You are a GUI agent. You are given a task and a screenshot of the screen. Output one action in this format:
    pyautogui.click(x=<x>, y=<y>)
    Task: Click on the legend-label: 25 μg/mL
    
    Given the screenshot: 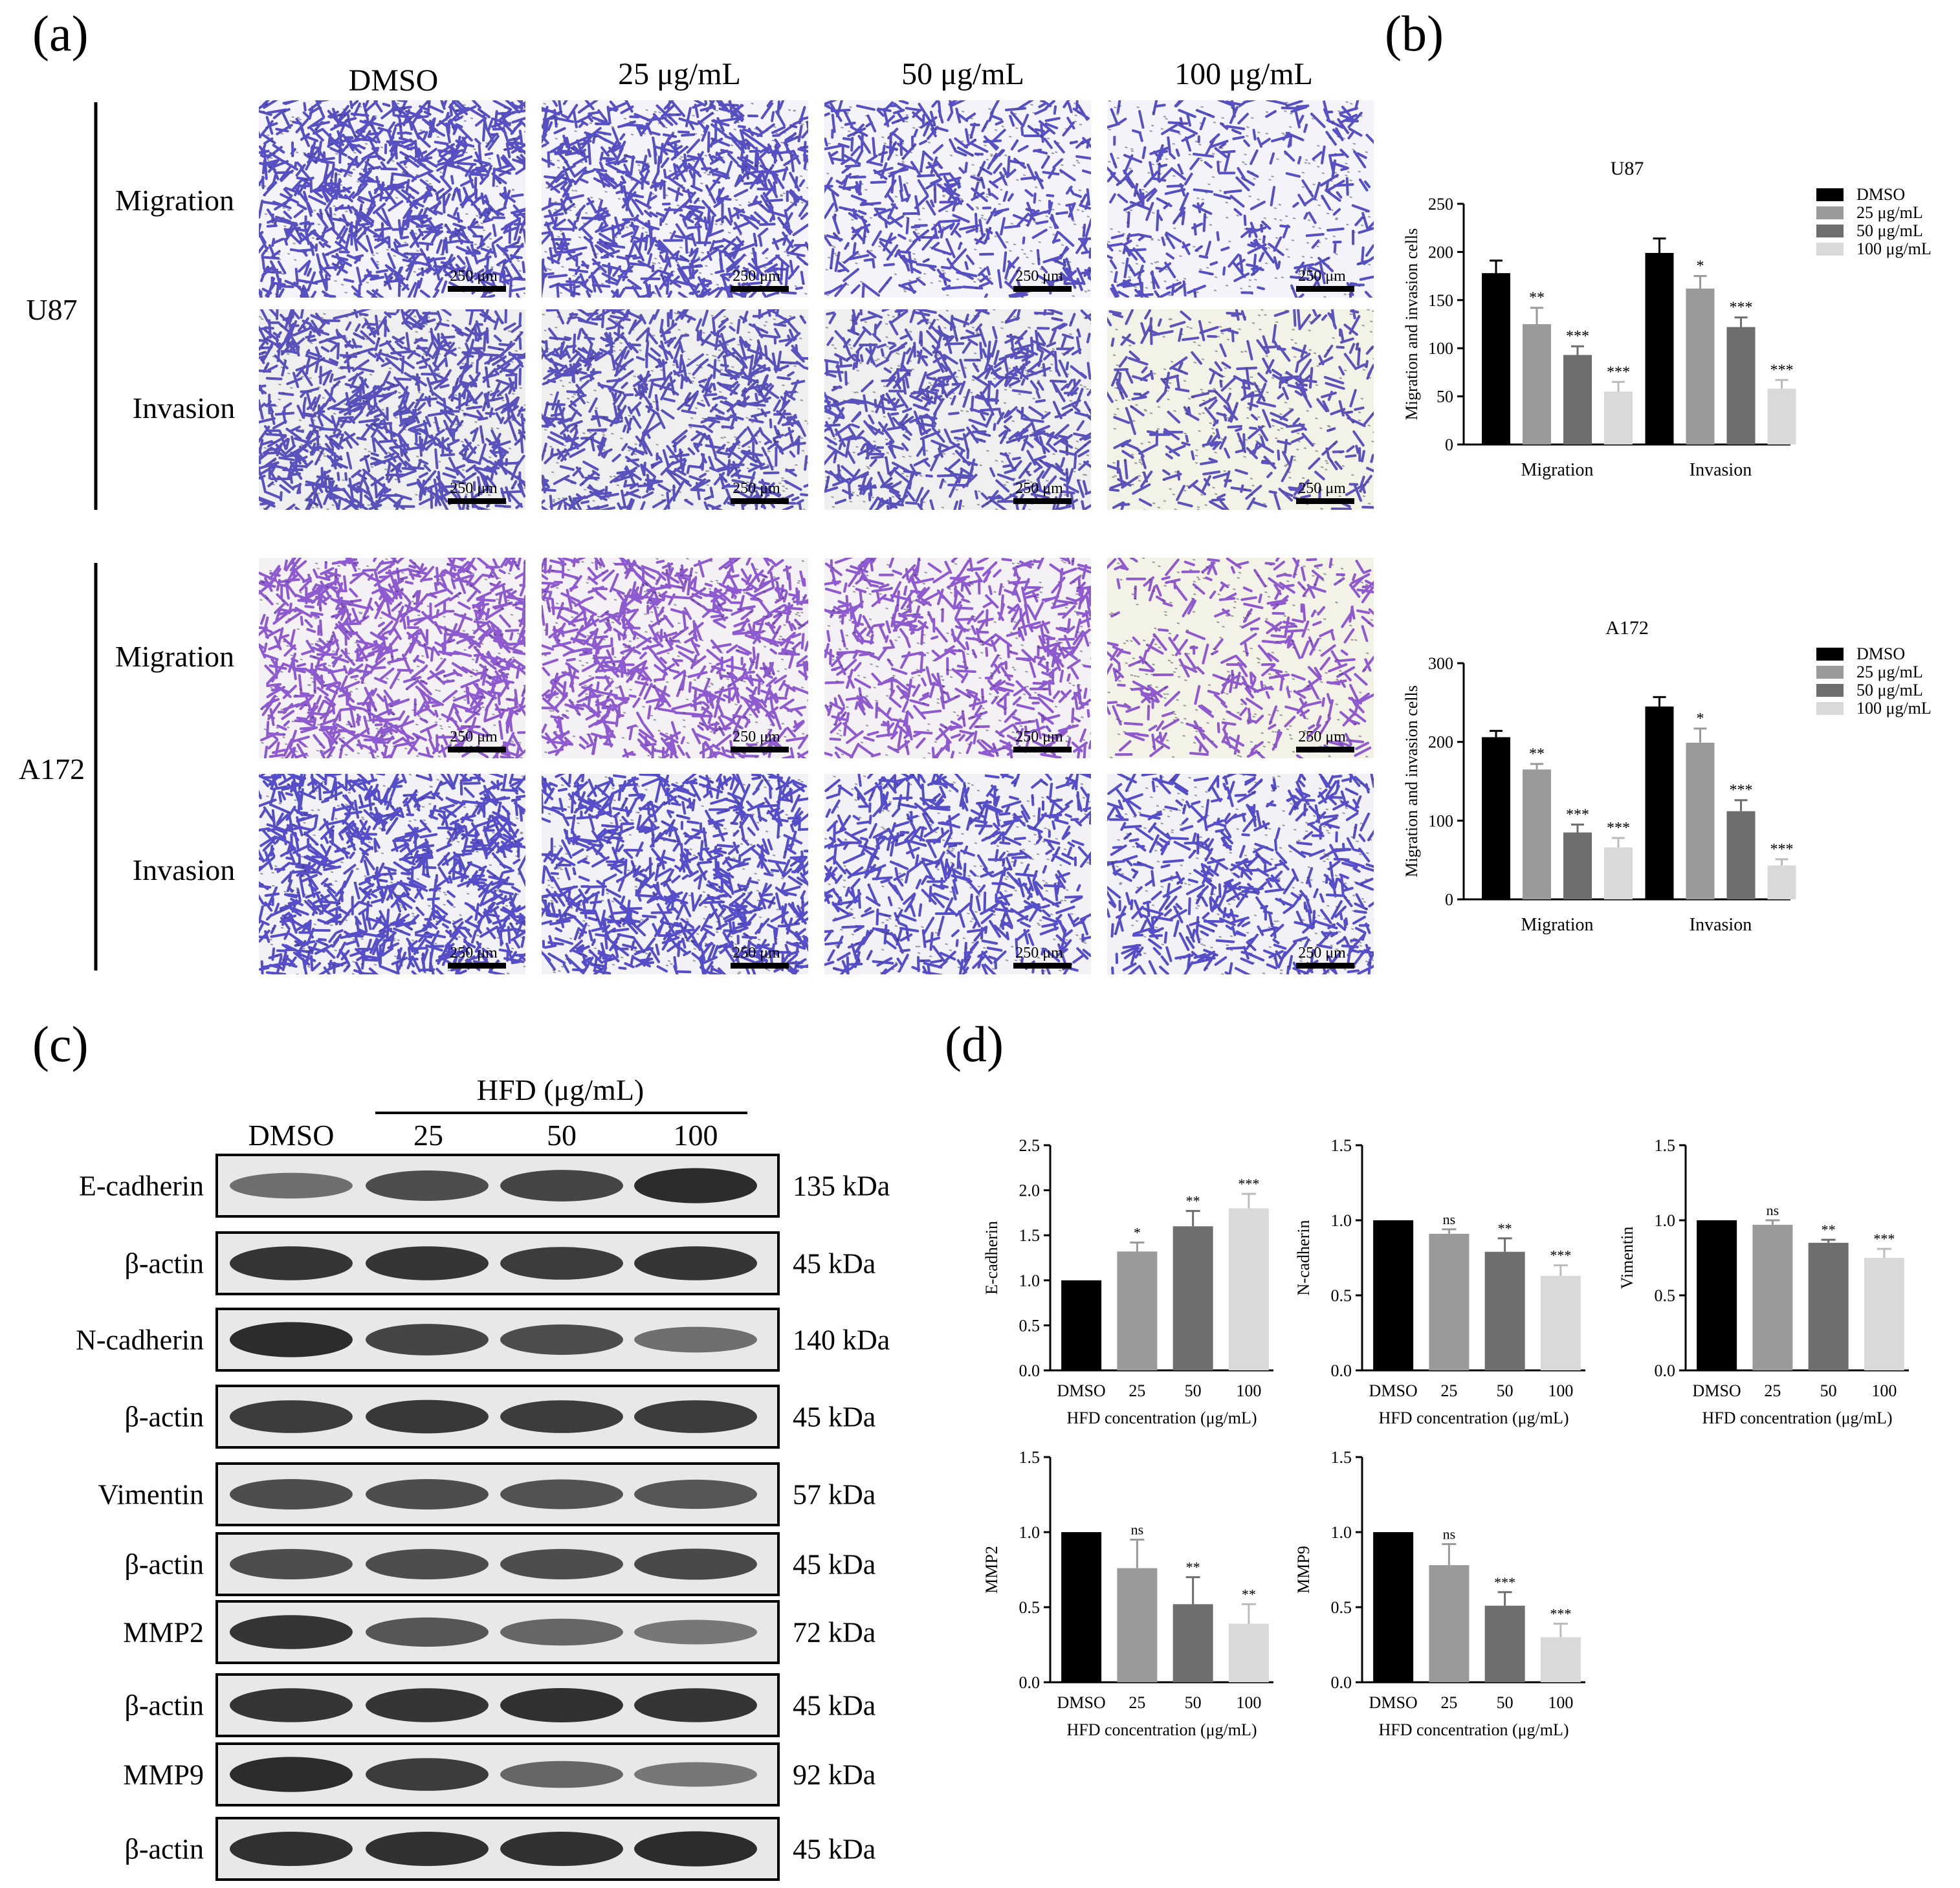 What is the action you would take?
    pyautogui.click(x=1889, y=213)
    